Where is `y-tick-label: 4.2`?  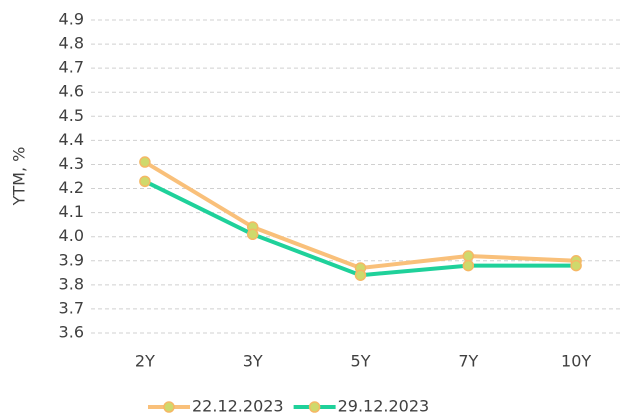
y-tick-label: 4.2 is located at coordinates (71, 187).